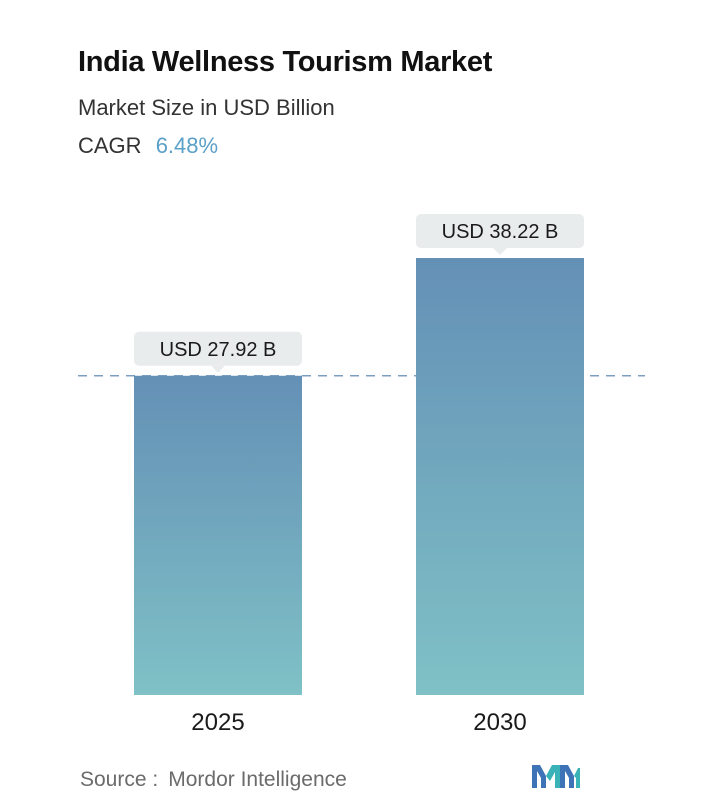  I want to click on chart-title: India Wellness Tourism Market, so click(285, 62).